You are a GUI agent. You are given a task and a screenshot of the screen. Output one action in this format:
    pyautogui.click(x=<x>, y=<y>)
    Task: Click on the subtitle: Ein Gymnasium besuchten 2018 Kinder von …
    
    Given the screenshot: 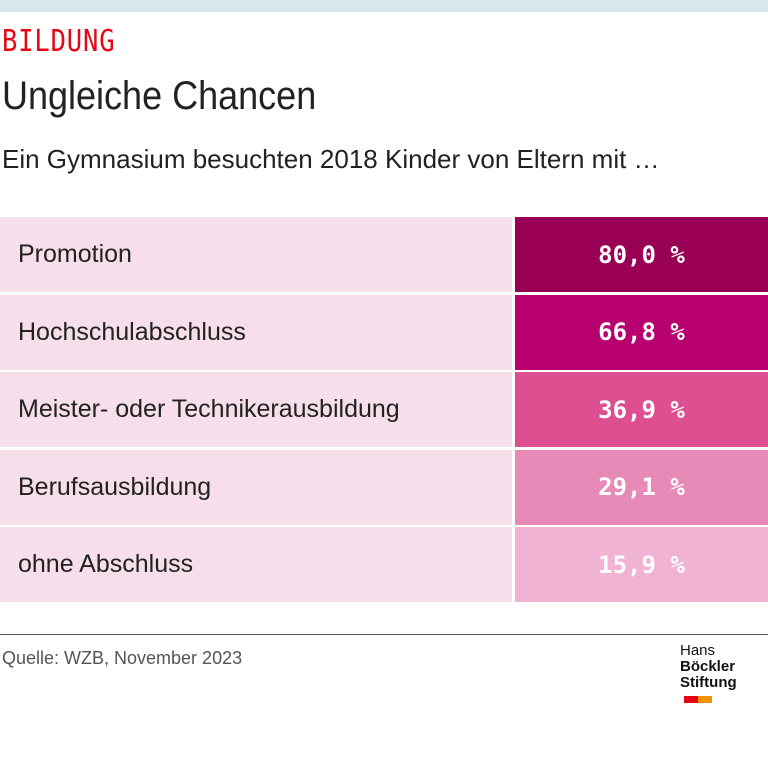 What is the action you would take?
    pyautogui.click(x=331, y=159)
    